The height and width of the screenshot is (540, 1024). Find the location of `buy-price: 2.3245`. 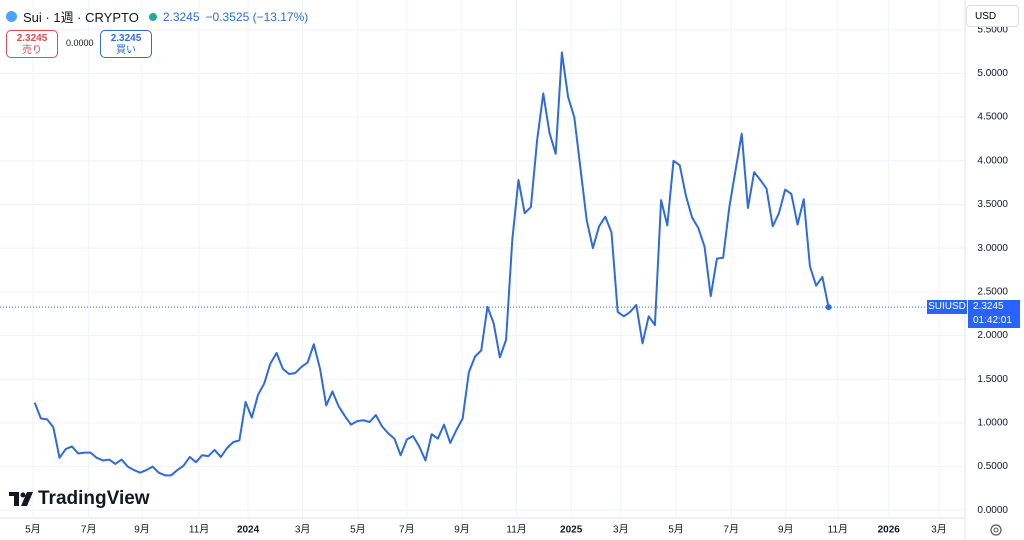

buy-price: 2.3245 is located at coordinates (126, 38).